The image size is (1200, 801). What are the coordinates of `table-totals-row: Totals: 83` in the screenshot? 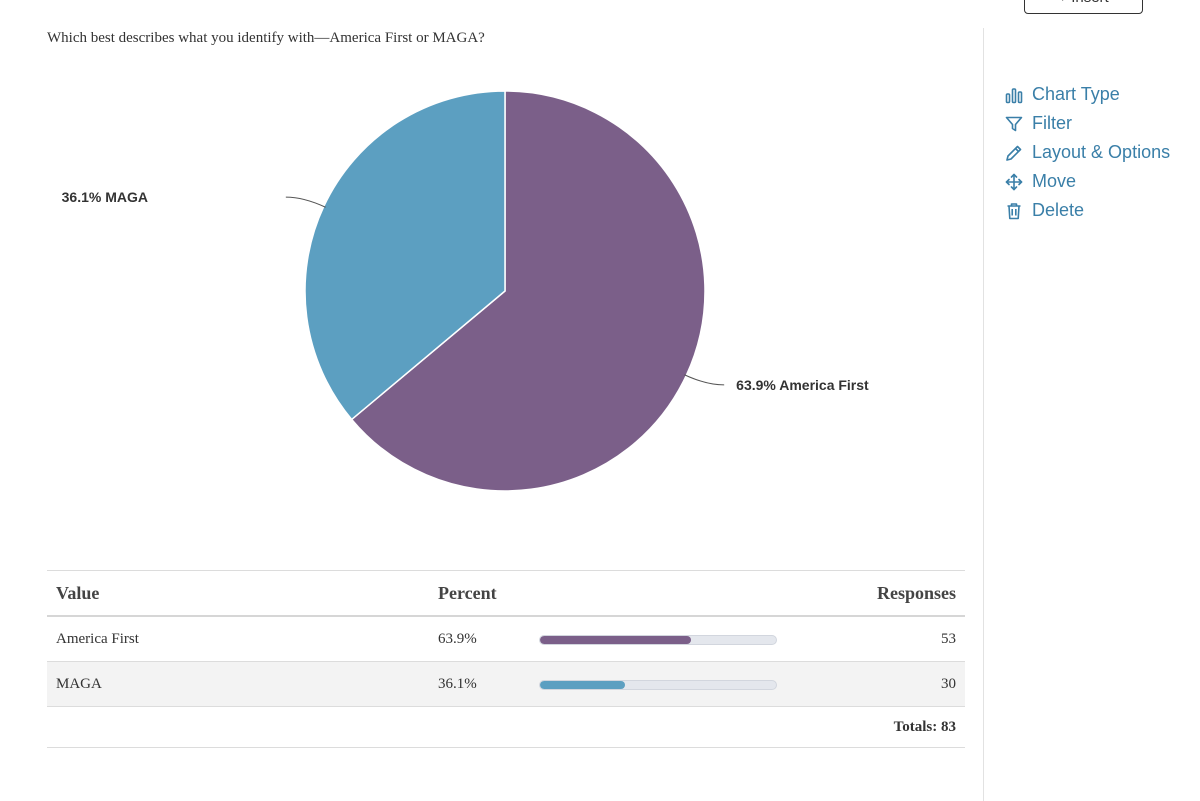 It's located at (506, 727).